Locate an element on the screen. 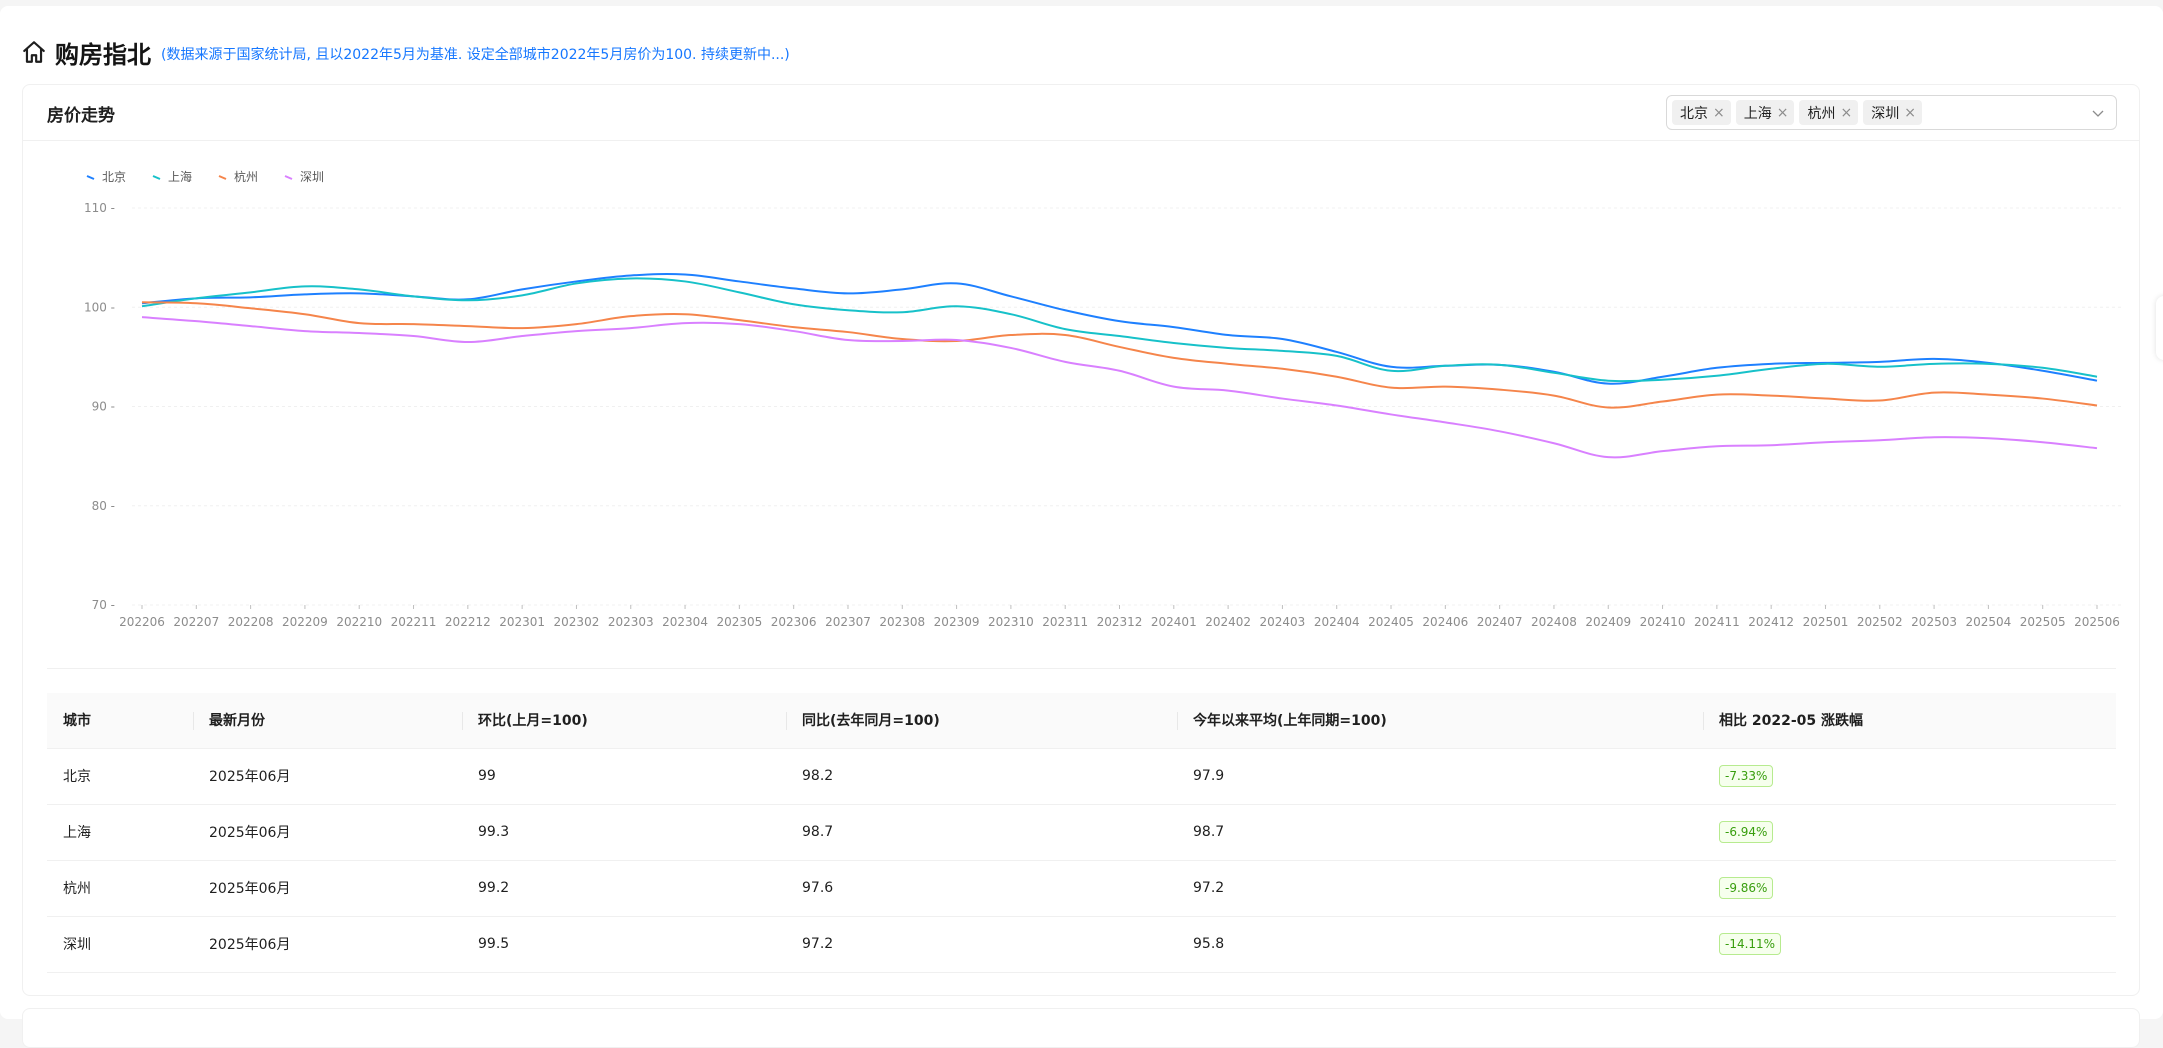 The image size is (2163, 1048). table-cell: 深圳 is located at coordinates (120, 944).